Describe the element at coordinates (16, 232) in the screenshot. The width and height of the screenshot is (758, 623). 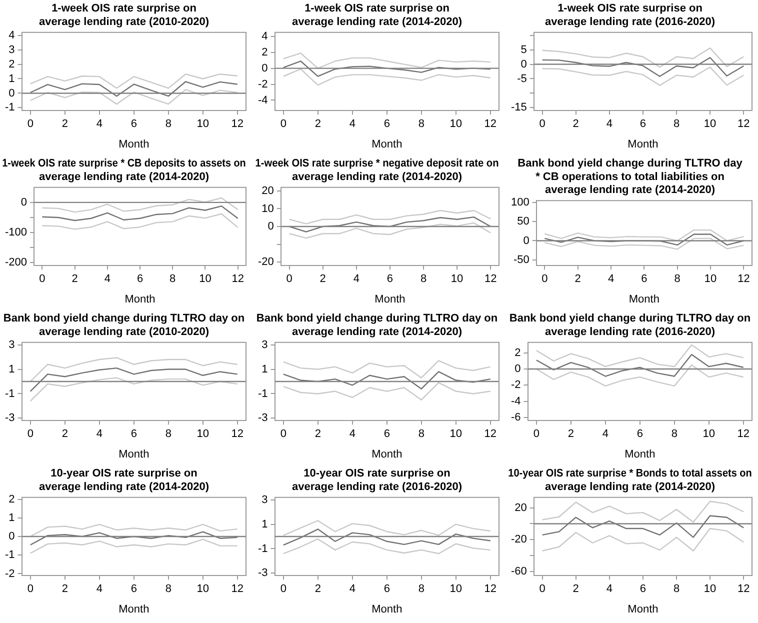
I see `y-tick-label: -100` at that location.